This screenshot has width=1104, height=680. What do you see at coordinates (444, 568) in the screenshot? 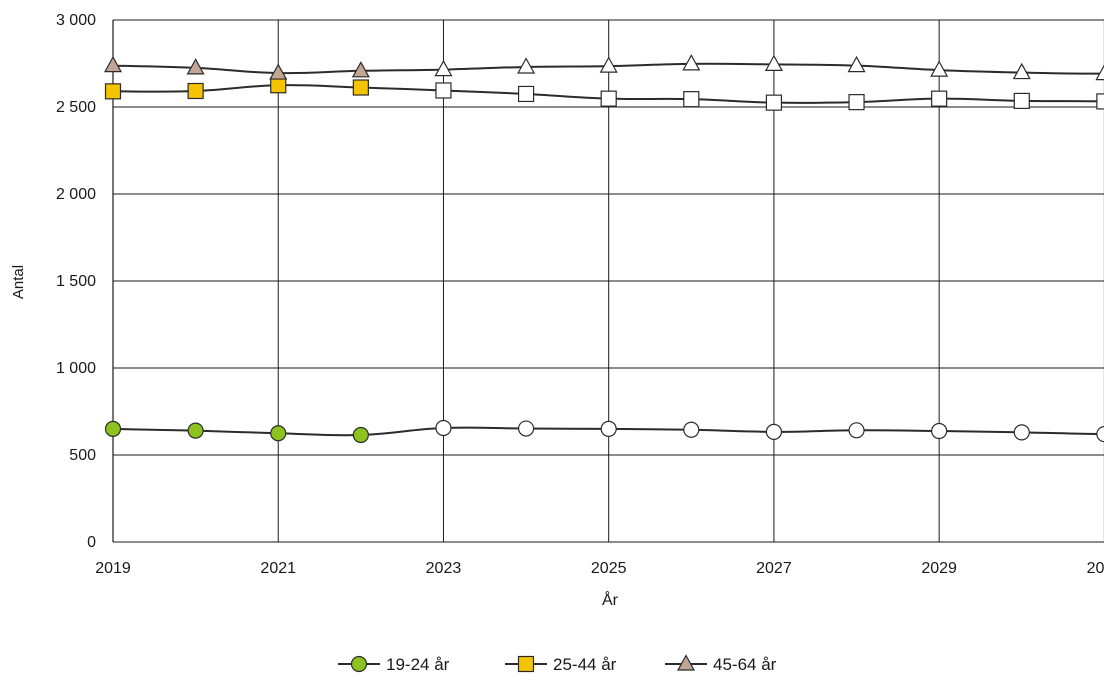
I see `x-tick-label: 2023` at bounding box center [444, 568].